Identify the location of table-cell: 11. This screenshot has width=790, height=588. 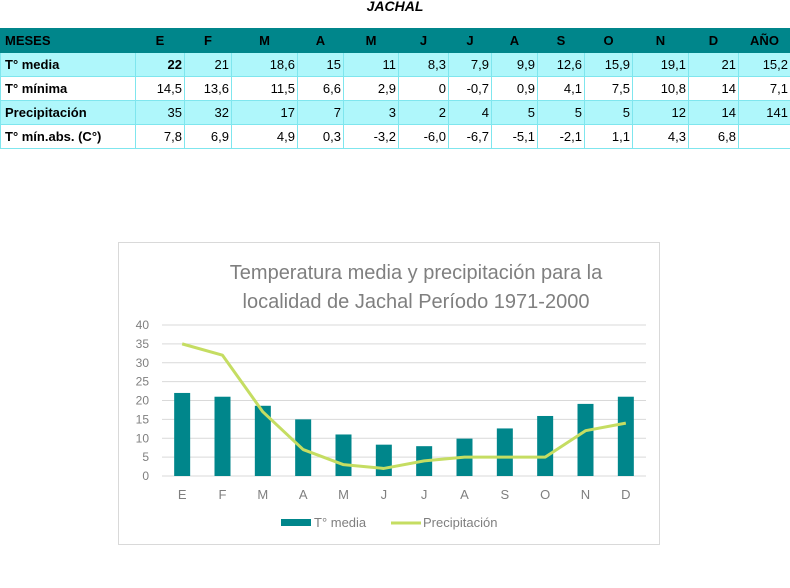
(371, 64).